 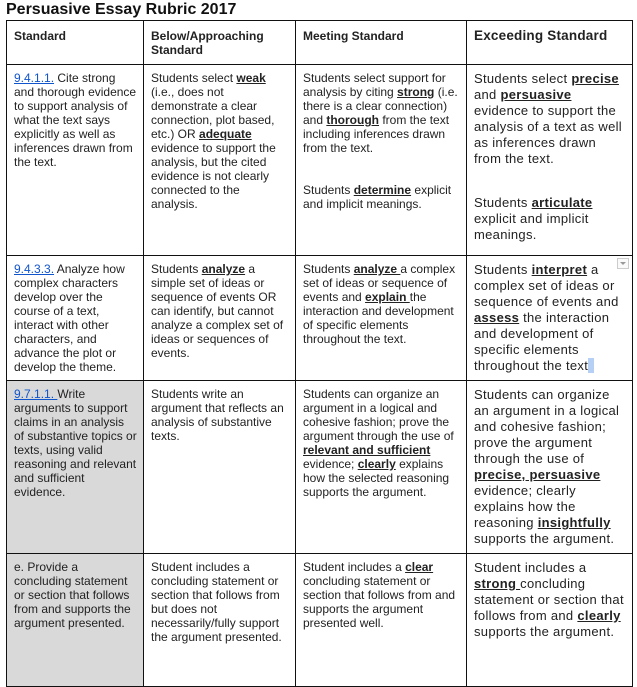 I want to click on emphasis-text: analyze, so click(x=377, y=269).